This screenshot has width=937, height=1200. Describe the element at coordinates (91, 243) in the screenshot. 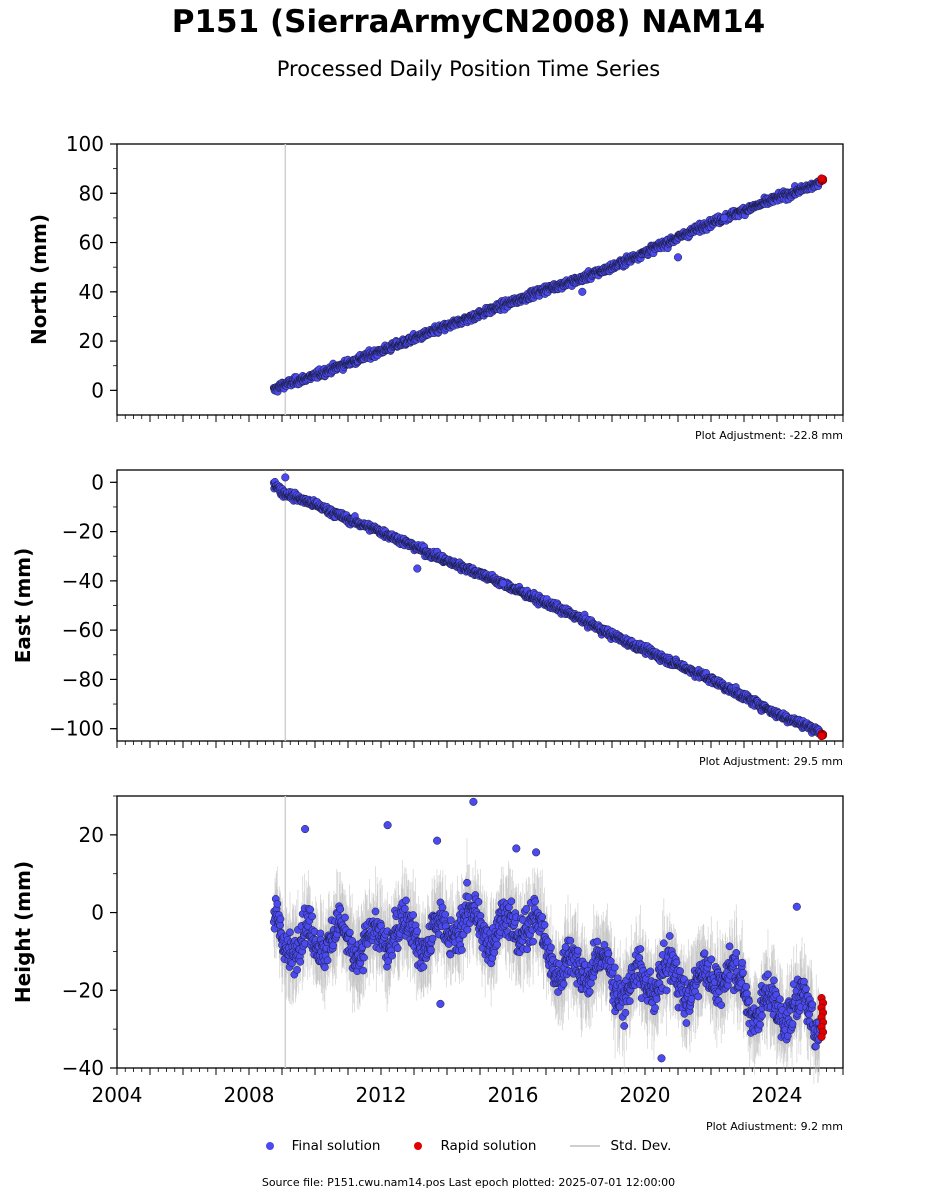

I see `north-y-tick-label: 60` at that location.